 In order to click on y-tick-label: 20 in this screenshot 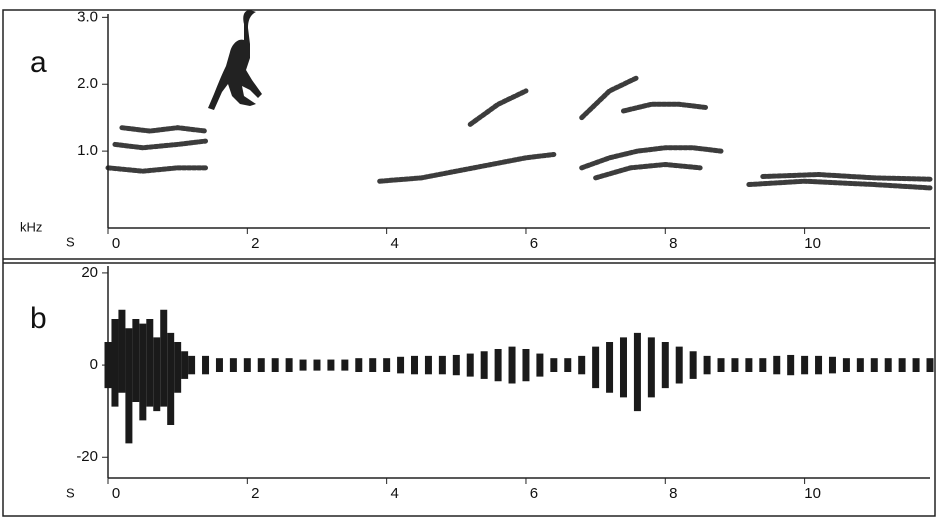, I will do `click(89, 272)`.